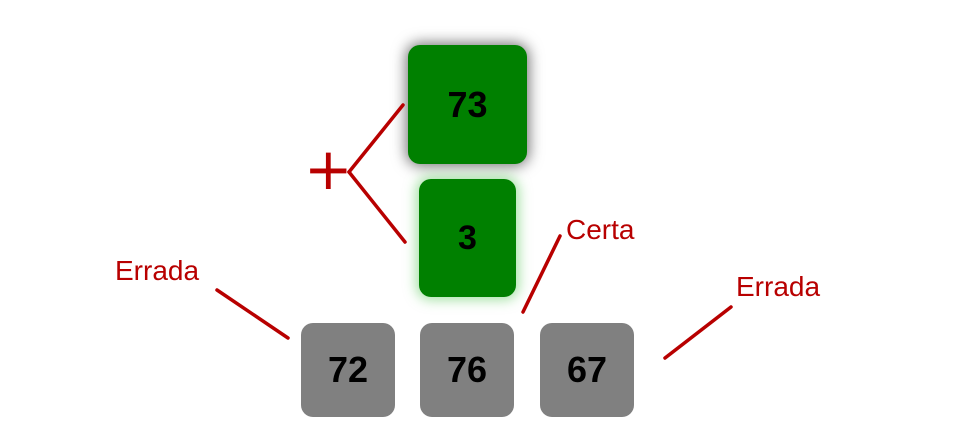 The image size is (957, 446). I want to click on bracket-line-lower, so click(377, 207).